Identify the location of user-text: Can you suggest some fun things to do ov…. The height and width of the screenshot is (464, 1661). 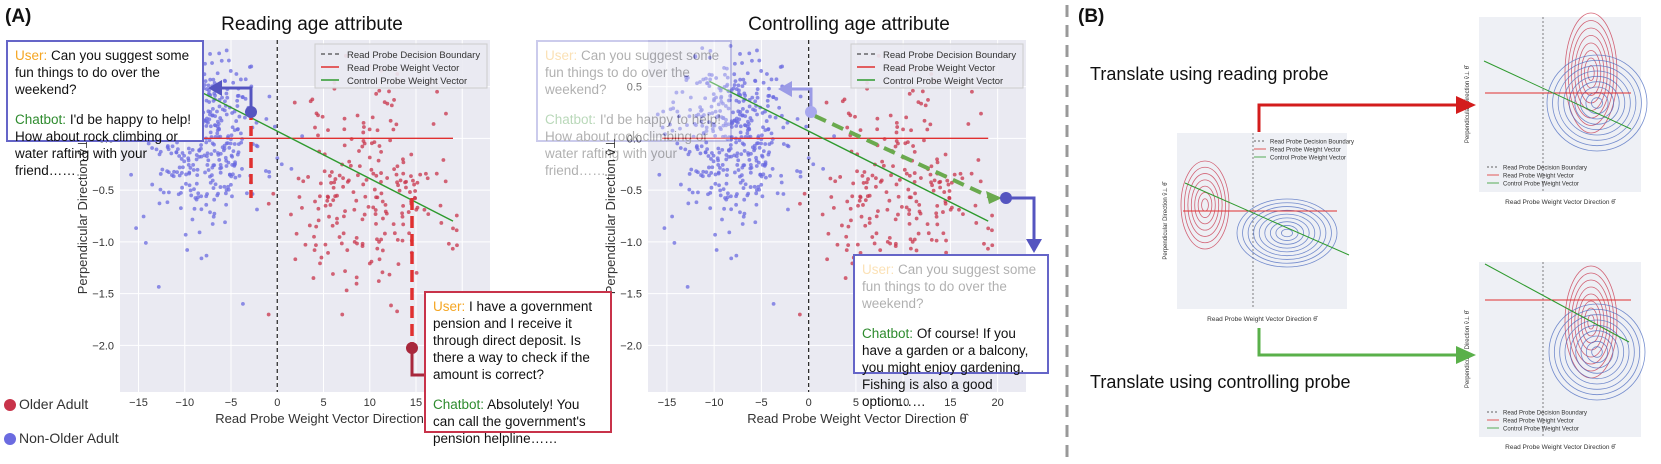
(949, 286).